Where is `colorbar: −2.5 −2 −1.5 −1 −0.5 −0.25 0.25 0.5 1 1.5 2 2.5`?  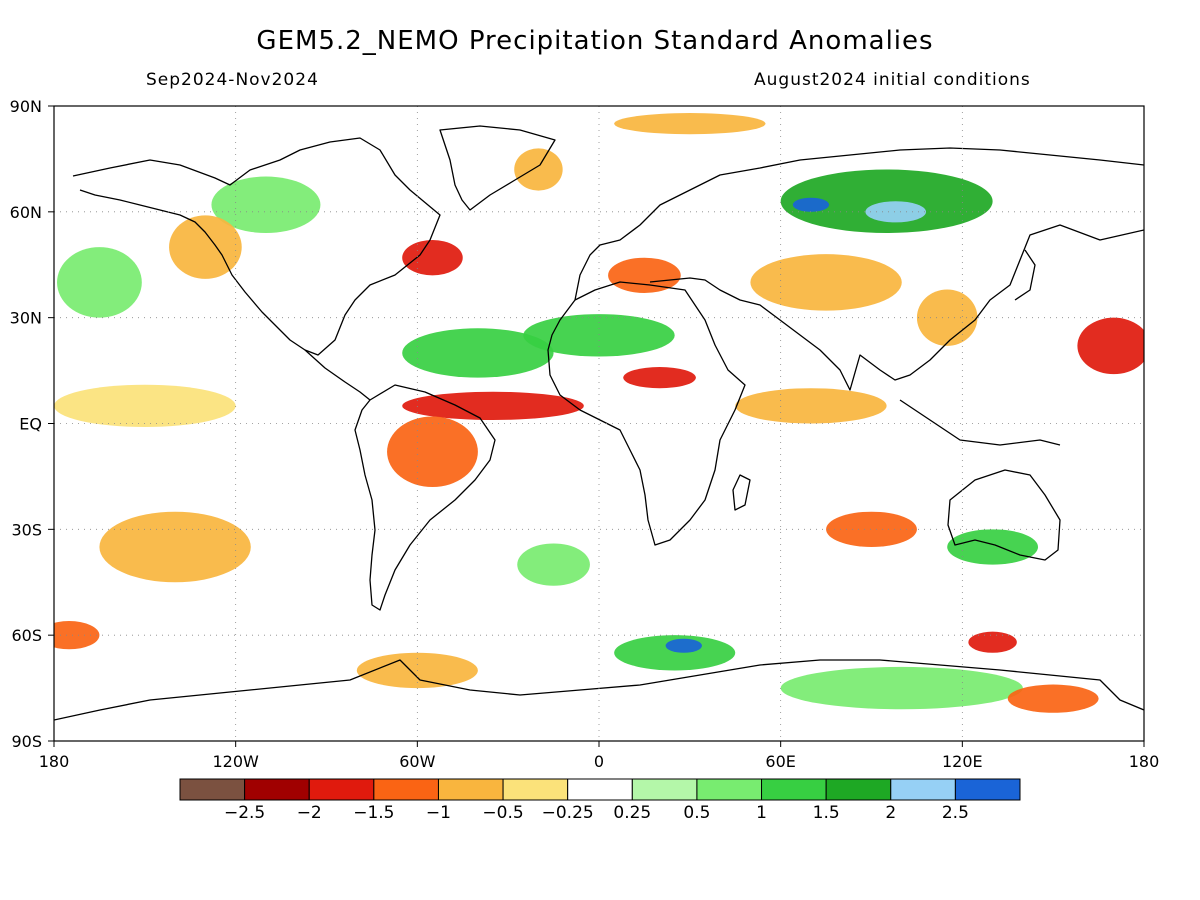 colorbar: −2.5 −2 −1.5 −1 −0.5 −0.25 0.25 0.5 1 1.5 2 2.5 is located at coordinates (600, 800).